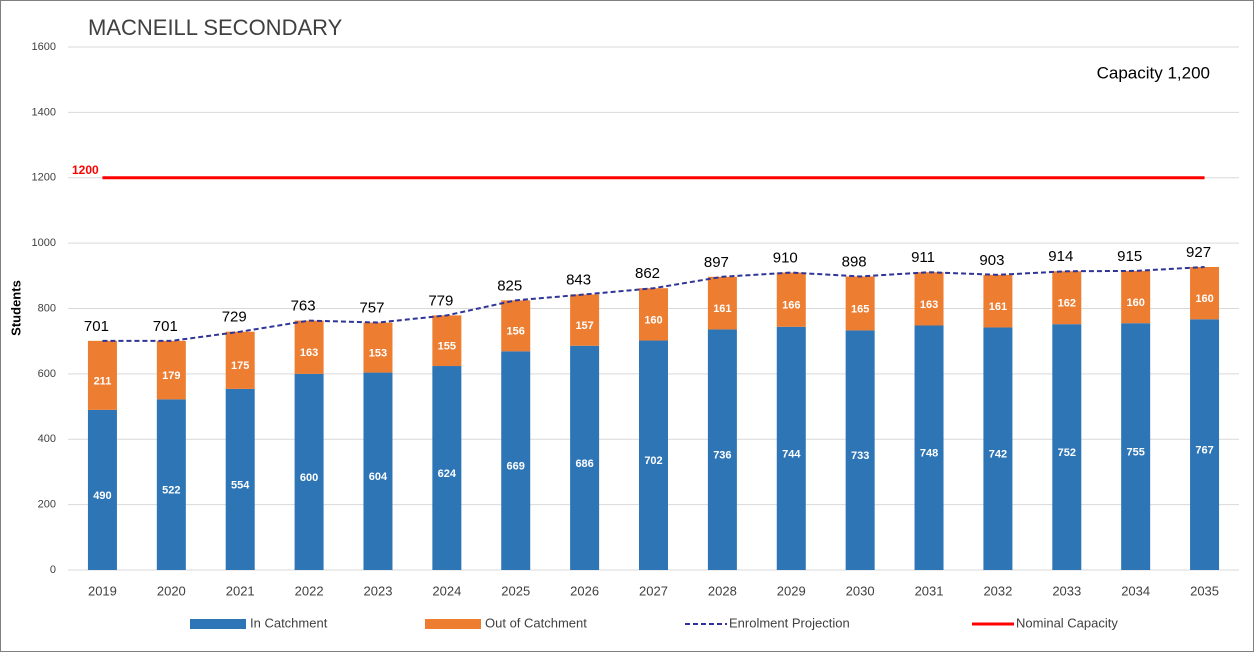  Describe the element at coordinates (453, 624) in the screenshot. I see `legend-swatch` at that location.